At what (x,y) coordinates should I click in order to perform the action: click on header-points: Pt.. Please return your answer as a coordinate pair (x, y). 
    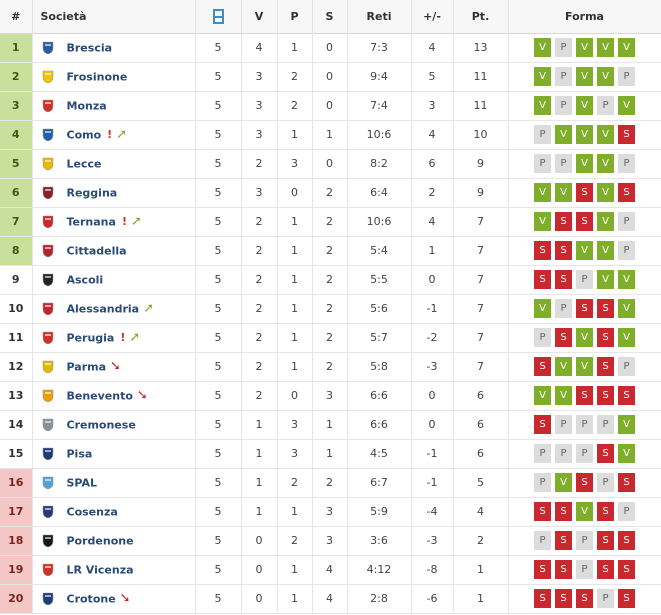
    Looking at the image, I should click on (481, 16).